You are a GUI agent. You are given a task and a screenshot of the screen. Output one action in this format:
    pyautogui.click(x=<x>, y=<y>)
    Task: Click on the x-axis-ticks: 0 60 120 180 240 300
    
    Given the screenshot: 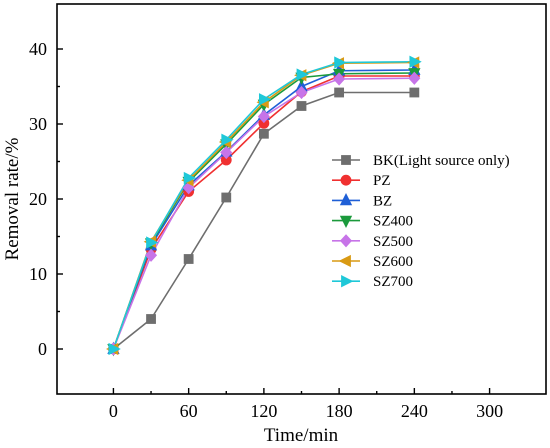 What is the action you would take?
    pyautogui.click(x=306, y=404)
    